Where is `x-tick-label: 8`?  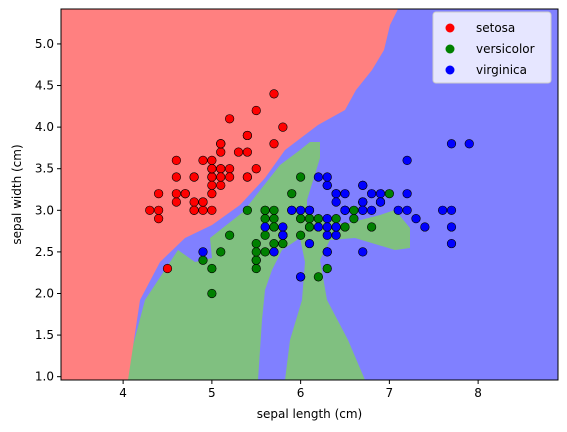 x-tick-label: 8 is located at coordinates (478, 393).